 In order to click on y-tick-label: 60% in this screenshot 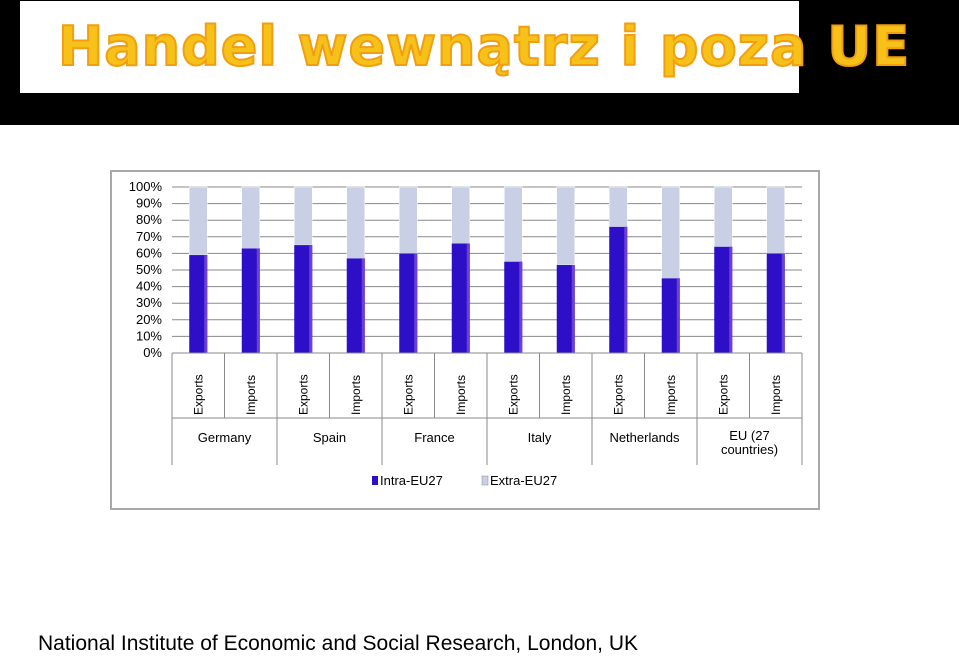, I will do `click(149, 252)`.